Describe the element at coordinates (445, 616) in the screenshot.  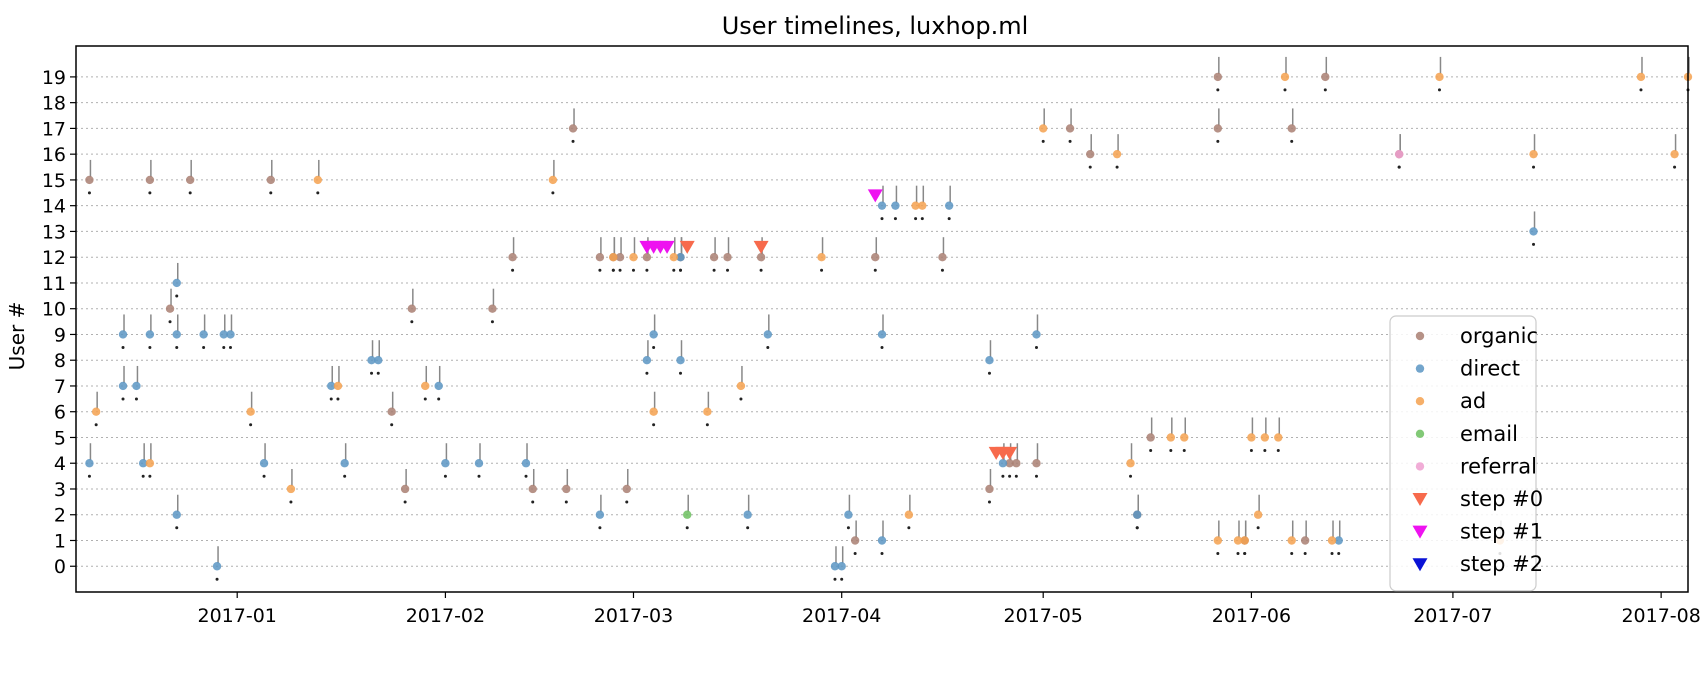
I see `x-tick-label: 2017-02` at that location.